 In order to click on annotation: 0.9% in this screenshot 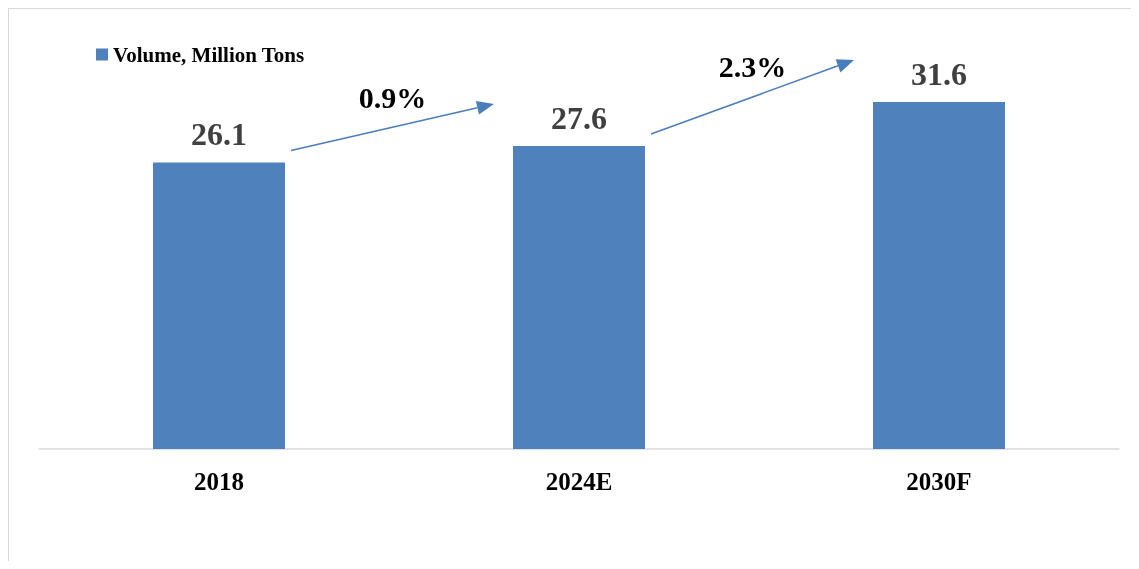, I will do `click(392, 97)`.